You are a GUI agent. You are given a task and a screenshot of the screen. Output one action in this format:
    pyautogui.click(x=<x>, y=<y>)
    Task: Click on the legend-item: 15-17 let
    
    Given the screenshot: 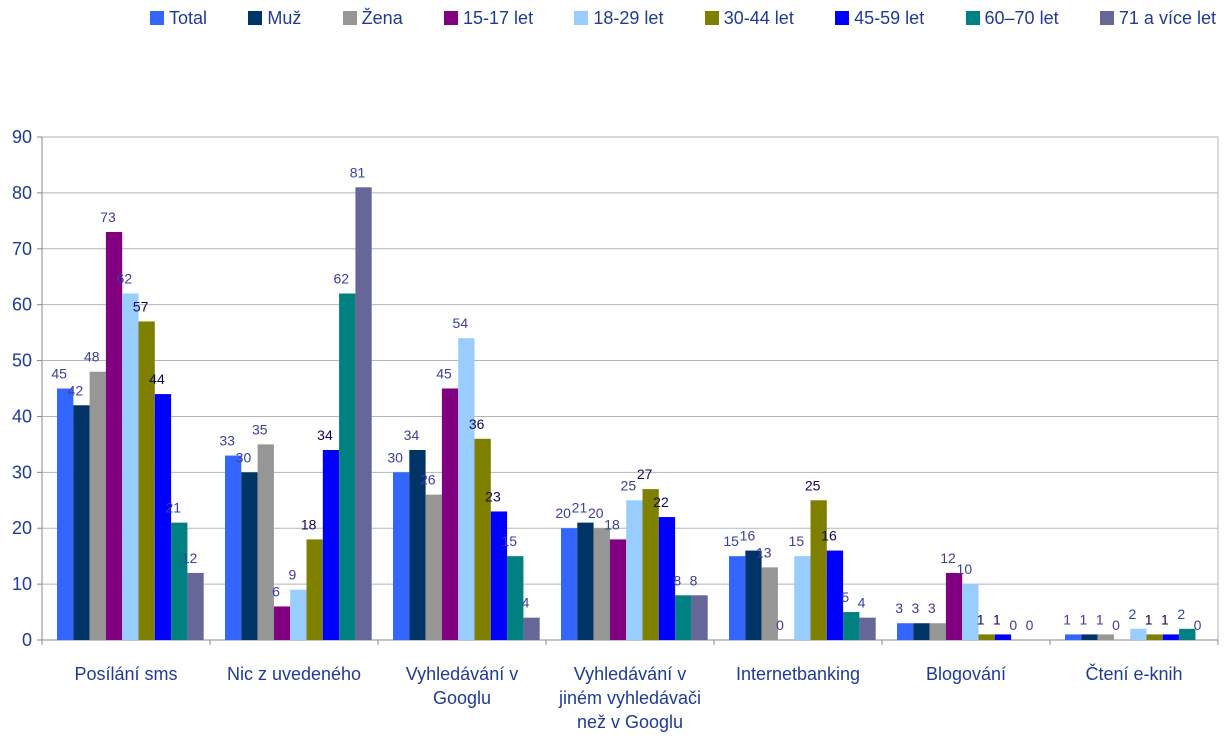 What is the action you would take?
    pyautogui.click(x=488, y=18)
    